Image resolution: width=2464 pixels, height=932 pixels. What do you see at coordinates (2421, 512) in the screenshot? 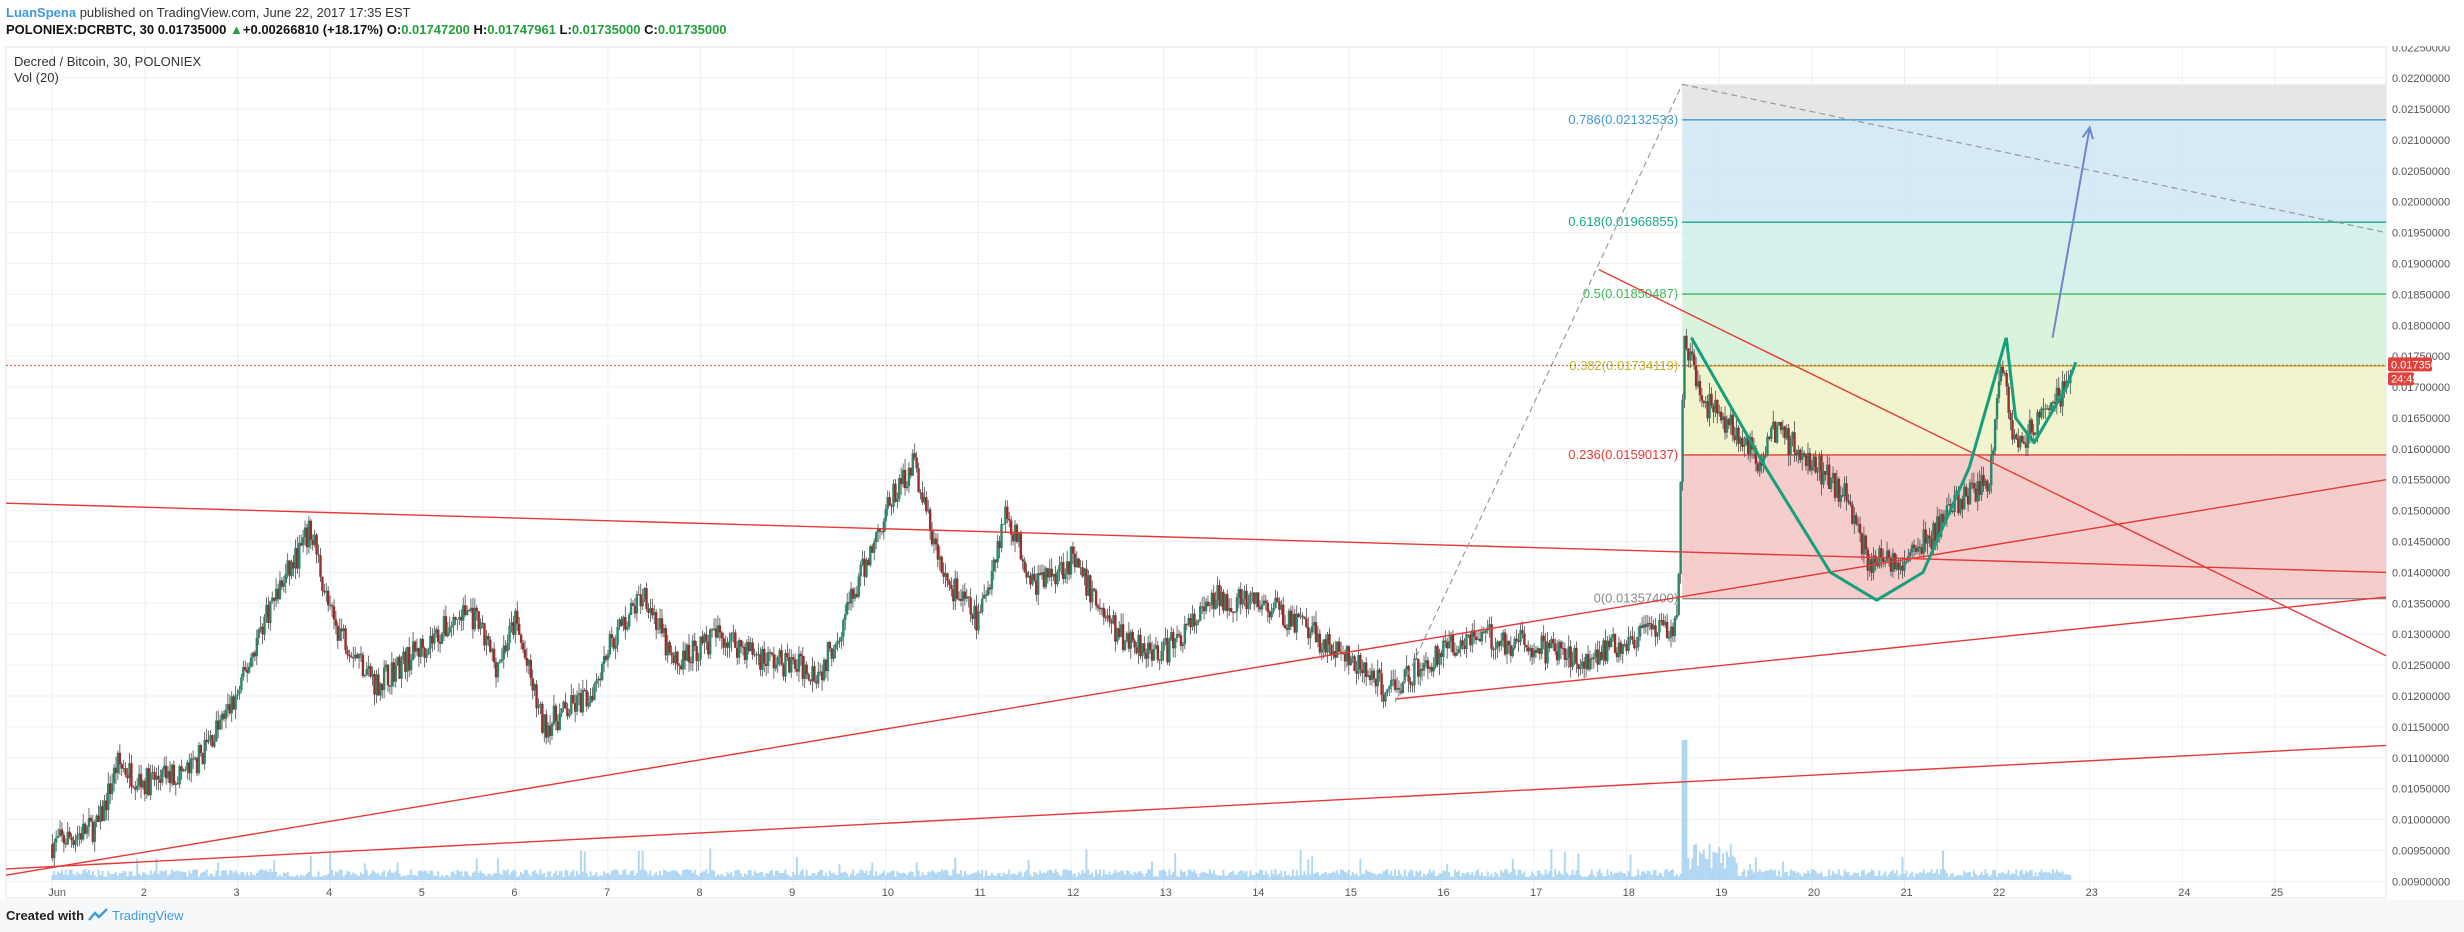
I see `y-tick-label: 0.01500000` at bounding box center [2421, 512].